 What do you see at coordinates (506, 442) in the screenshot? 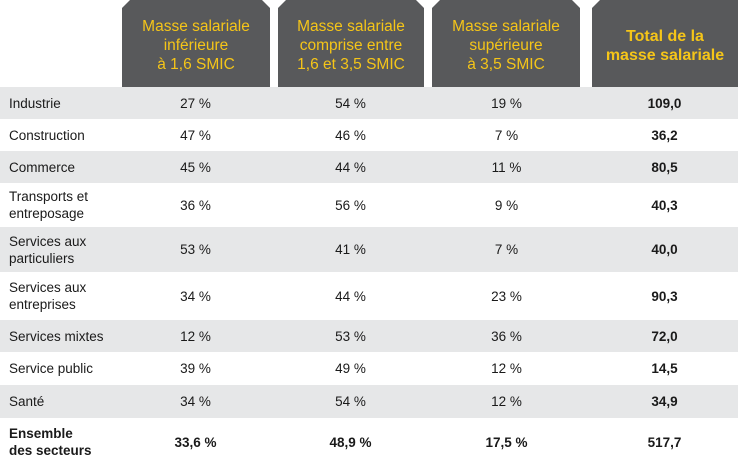
I see `row-share-value: 17,5 %` at bounding box center [506, 442].